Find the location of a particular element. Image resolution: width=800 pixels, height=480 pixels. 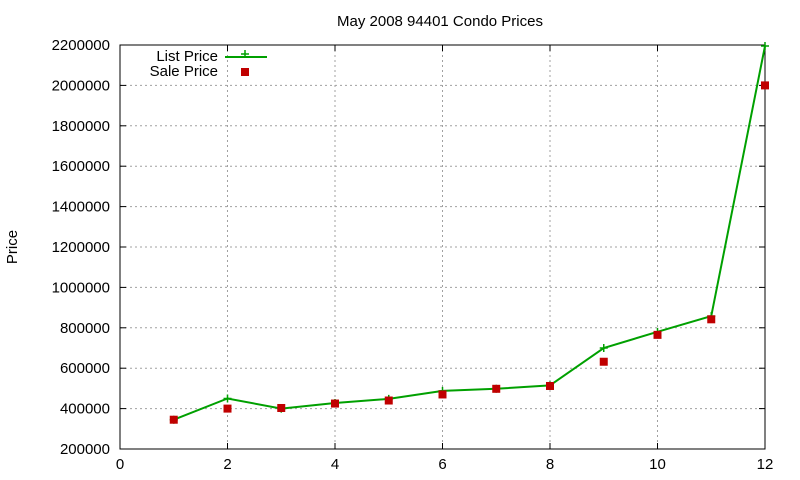

legend: List Price Sale Price is located at coordinates (208, 64).